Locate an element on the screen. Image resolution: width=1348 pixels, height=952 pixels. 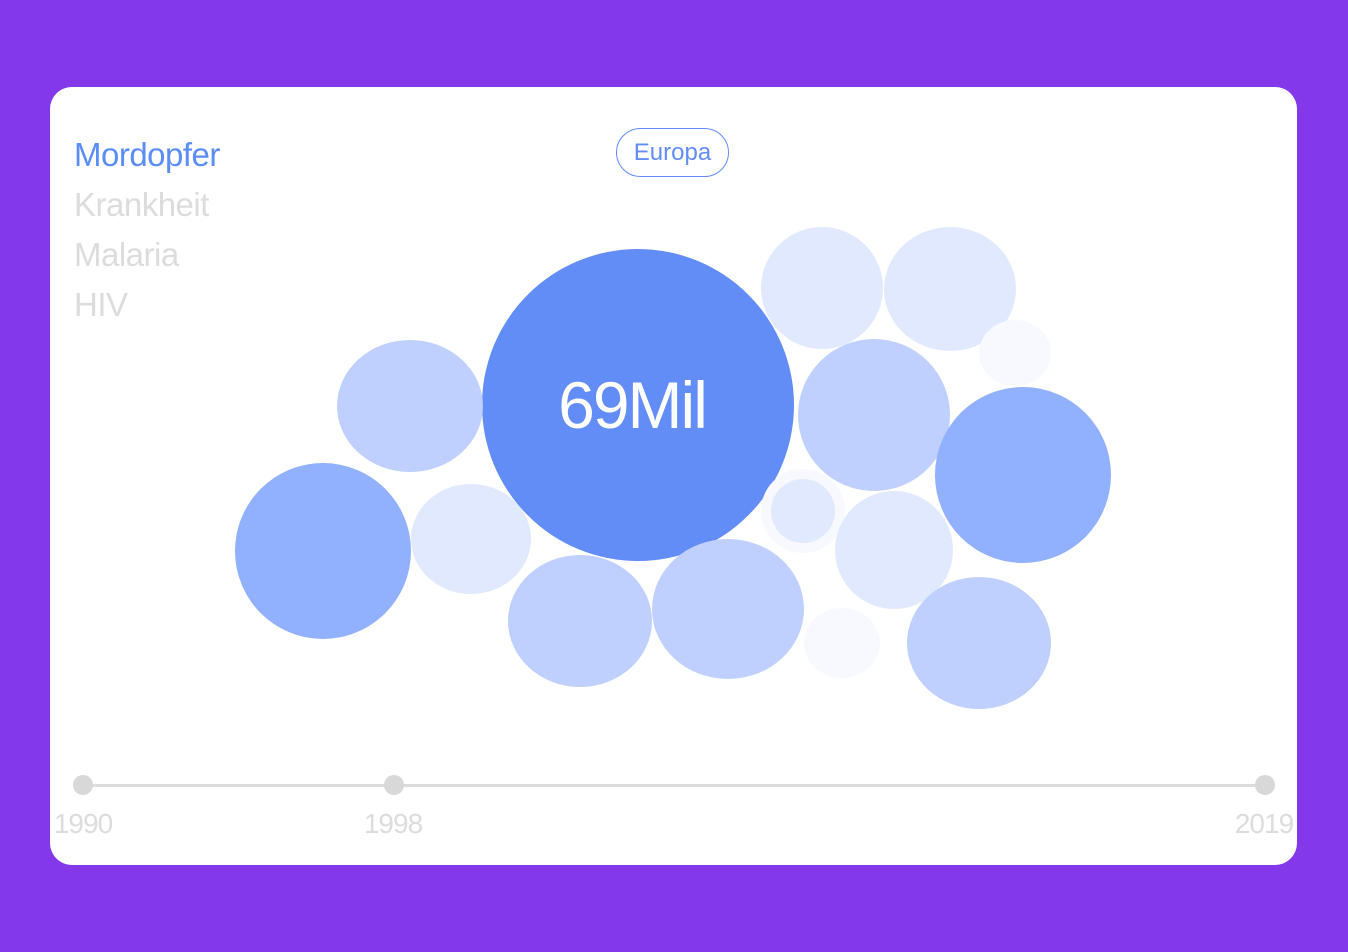
timeline-track is located at coordinates (674, 785).